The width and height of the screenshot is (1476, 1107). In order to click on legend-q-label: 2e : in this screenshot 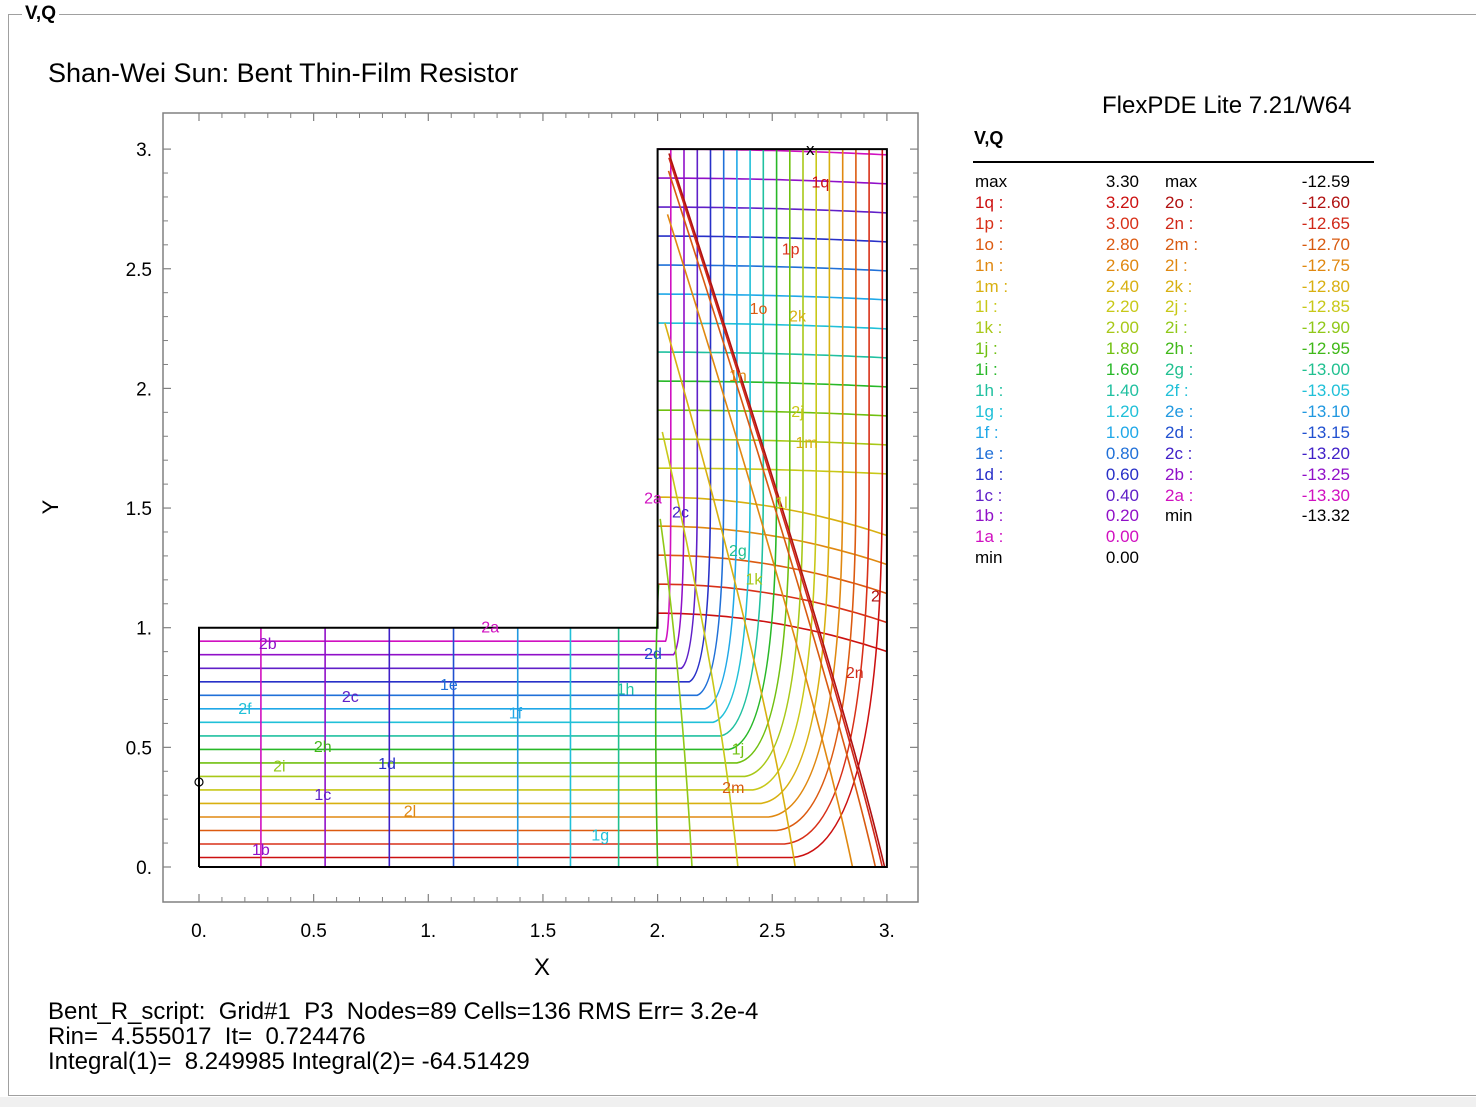, I will do `click(1179, 411)`.